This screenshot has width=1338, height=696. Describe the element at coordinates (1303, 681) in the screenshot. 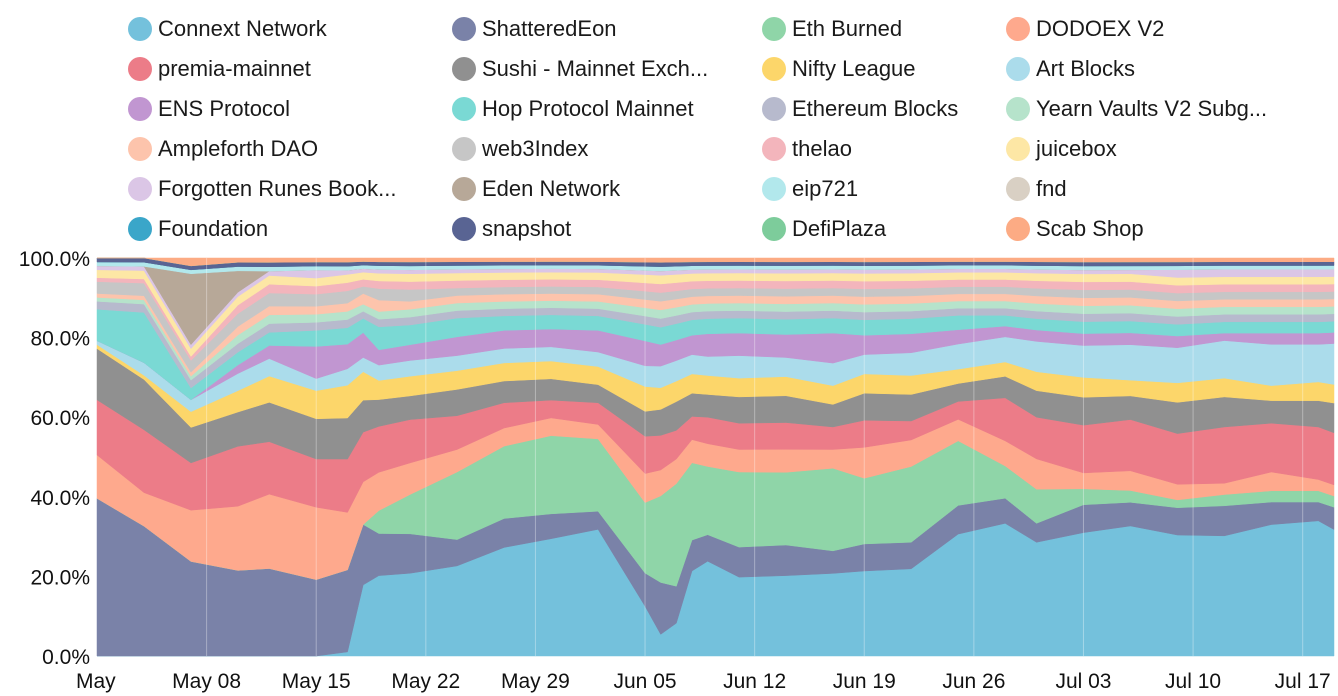

I see `x-tick-label: Jul 17` at that location.